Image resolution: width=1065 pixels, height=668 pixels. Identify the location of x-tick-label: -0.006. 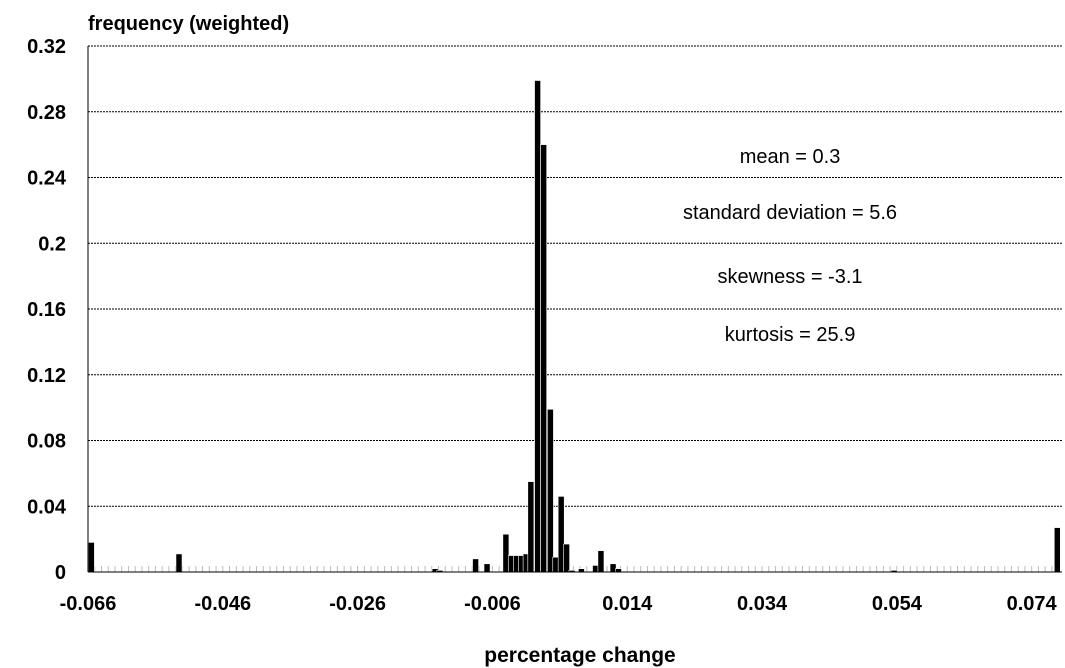
(492, 604).